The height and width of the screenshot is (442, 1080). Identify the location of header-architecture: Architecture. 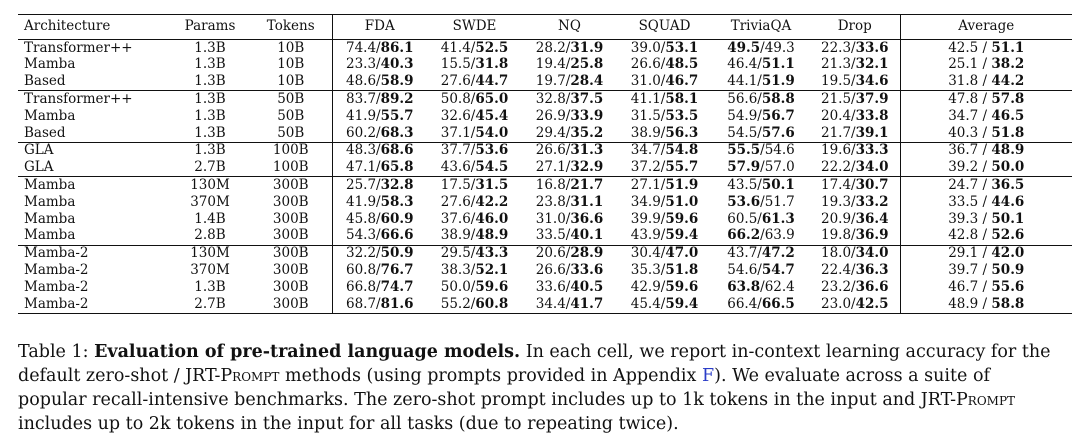
(94, 27).